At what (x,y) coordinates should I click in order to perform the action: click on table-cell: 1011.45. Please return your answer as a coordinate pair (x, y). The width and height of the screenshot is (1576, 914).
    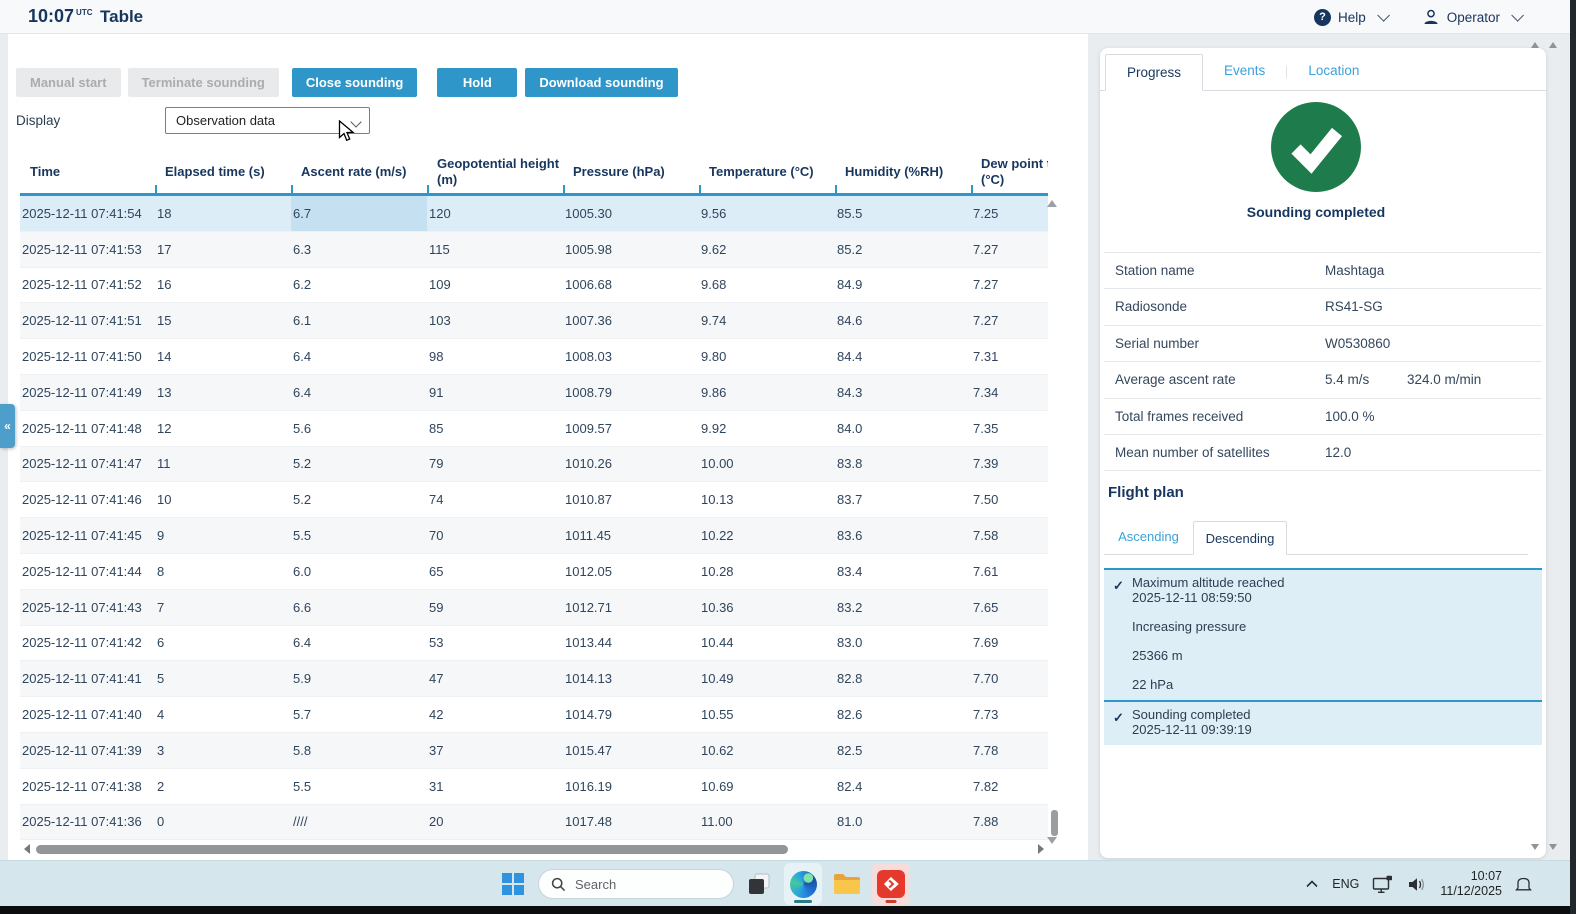
    Looking at the image, I should click on (588, 536).